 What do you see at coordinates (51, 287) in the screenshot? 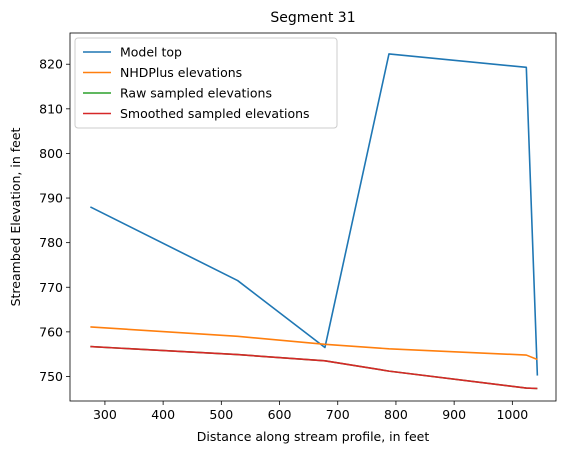
I see `y-tick-label: 770` at bounding box center [51, 287].